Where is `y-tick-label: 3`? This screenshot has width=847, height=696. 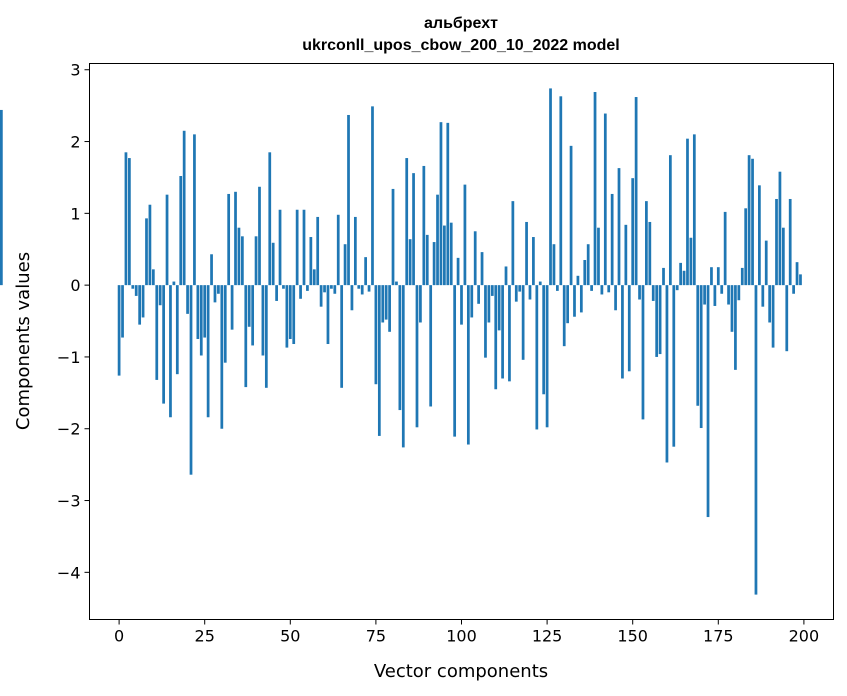
y-tick-label: 3 is located at coordinates (75, 70).